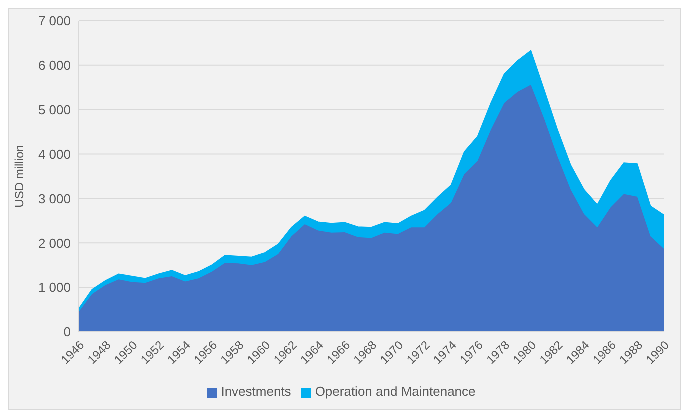  I want to click on legend-label: Investments, so click(256, 391).